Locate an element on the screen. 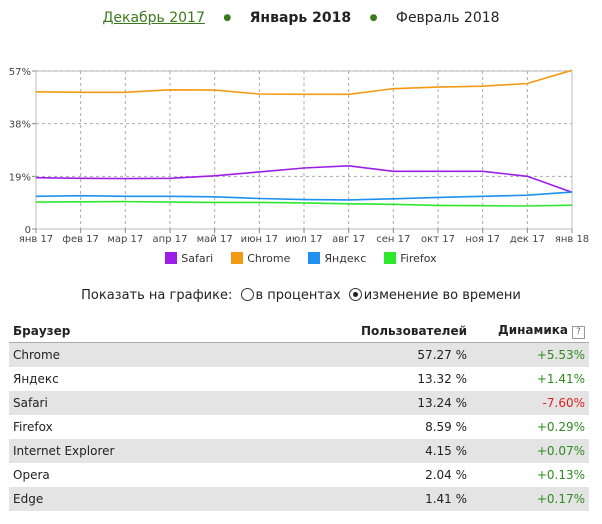 The width and height of the screenshot is (602, 524). header-dynamics: Динамика? is located at coordinates (530, 331).